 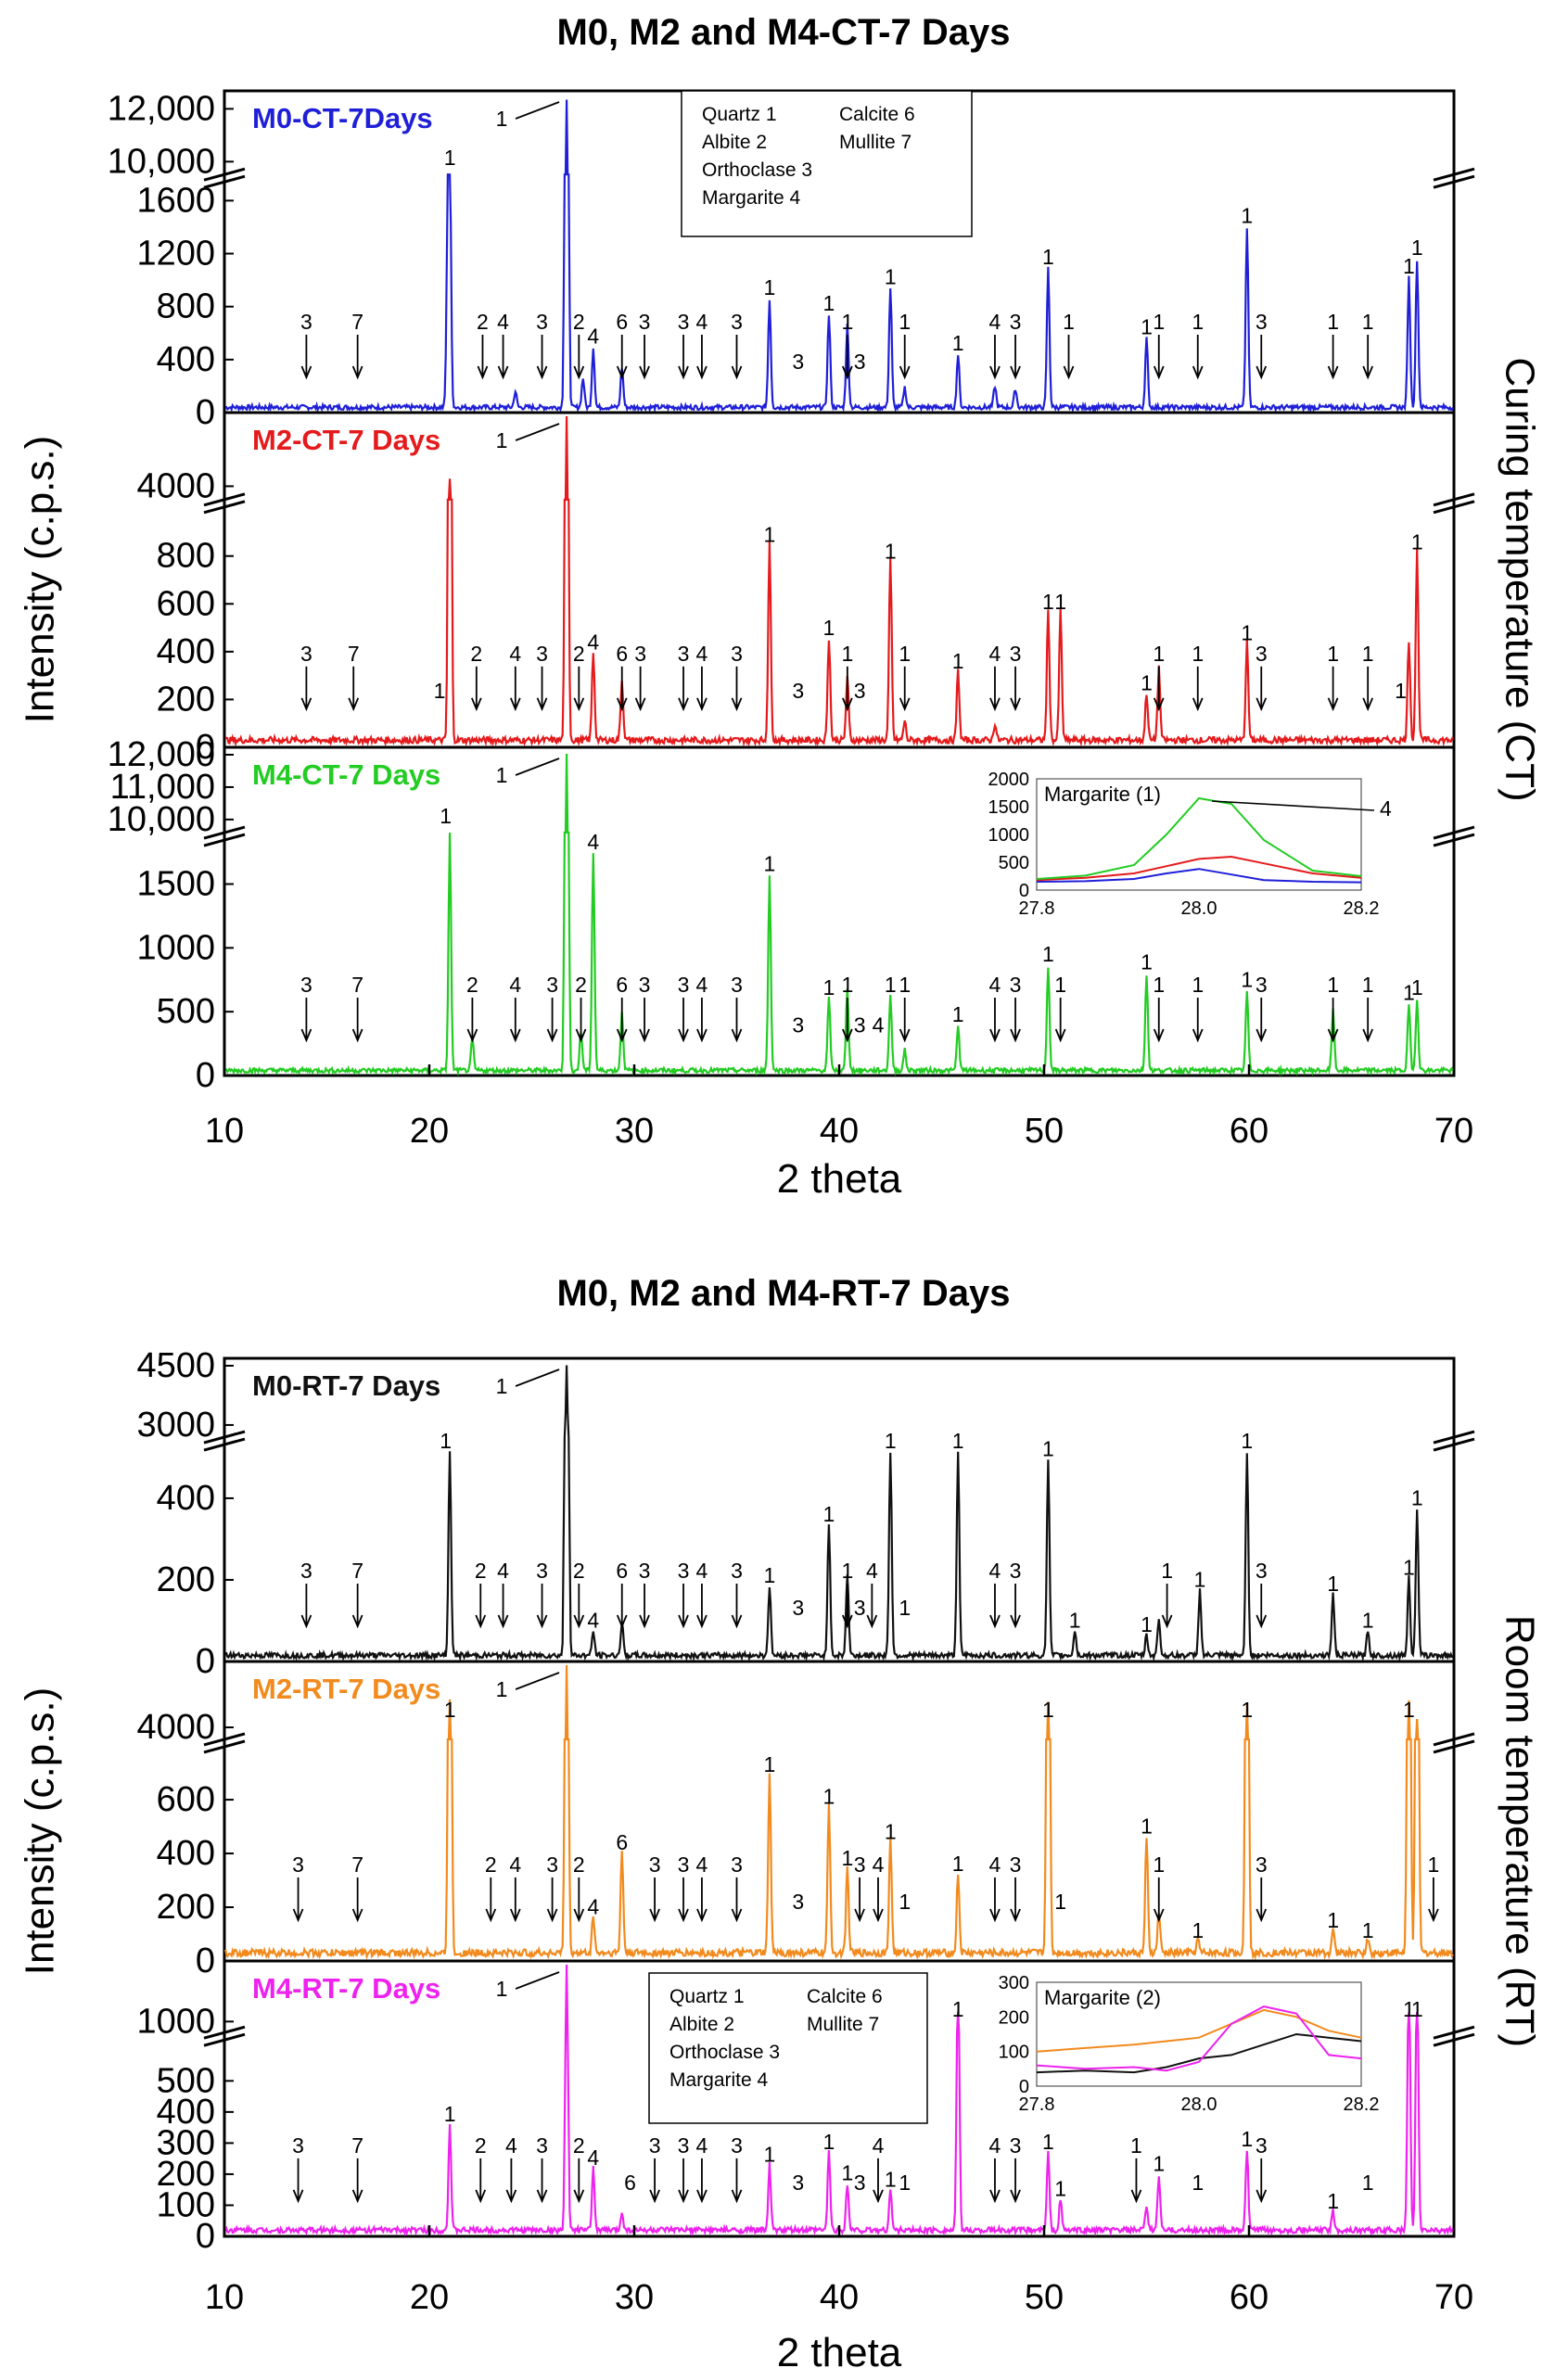 What do you see at coordinates (175, 884) in the screenshot?
I see `y-tick-label: 1500` at bounding box center [175, 884].